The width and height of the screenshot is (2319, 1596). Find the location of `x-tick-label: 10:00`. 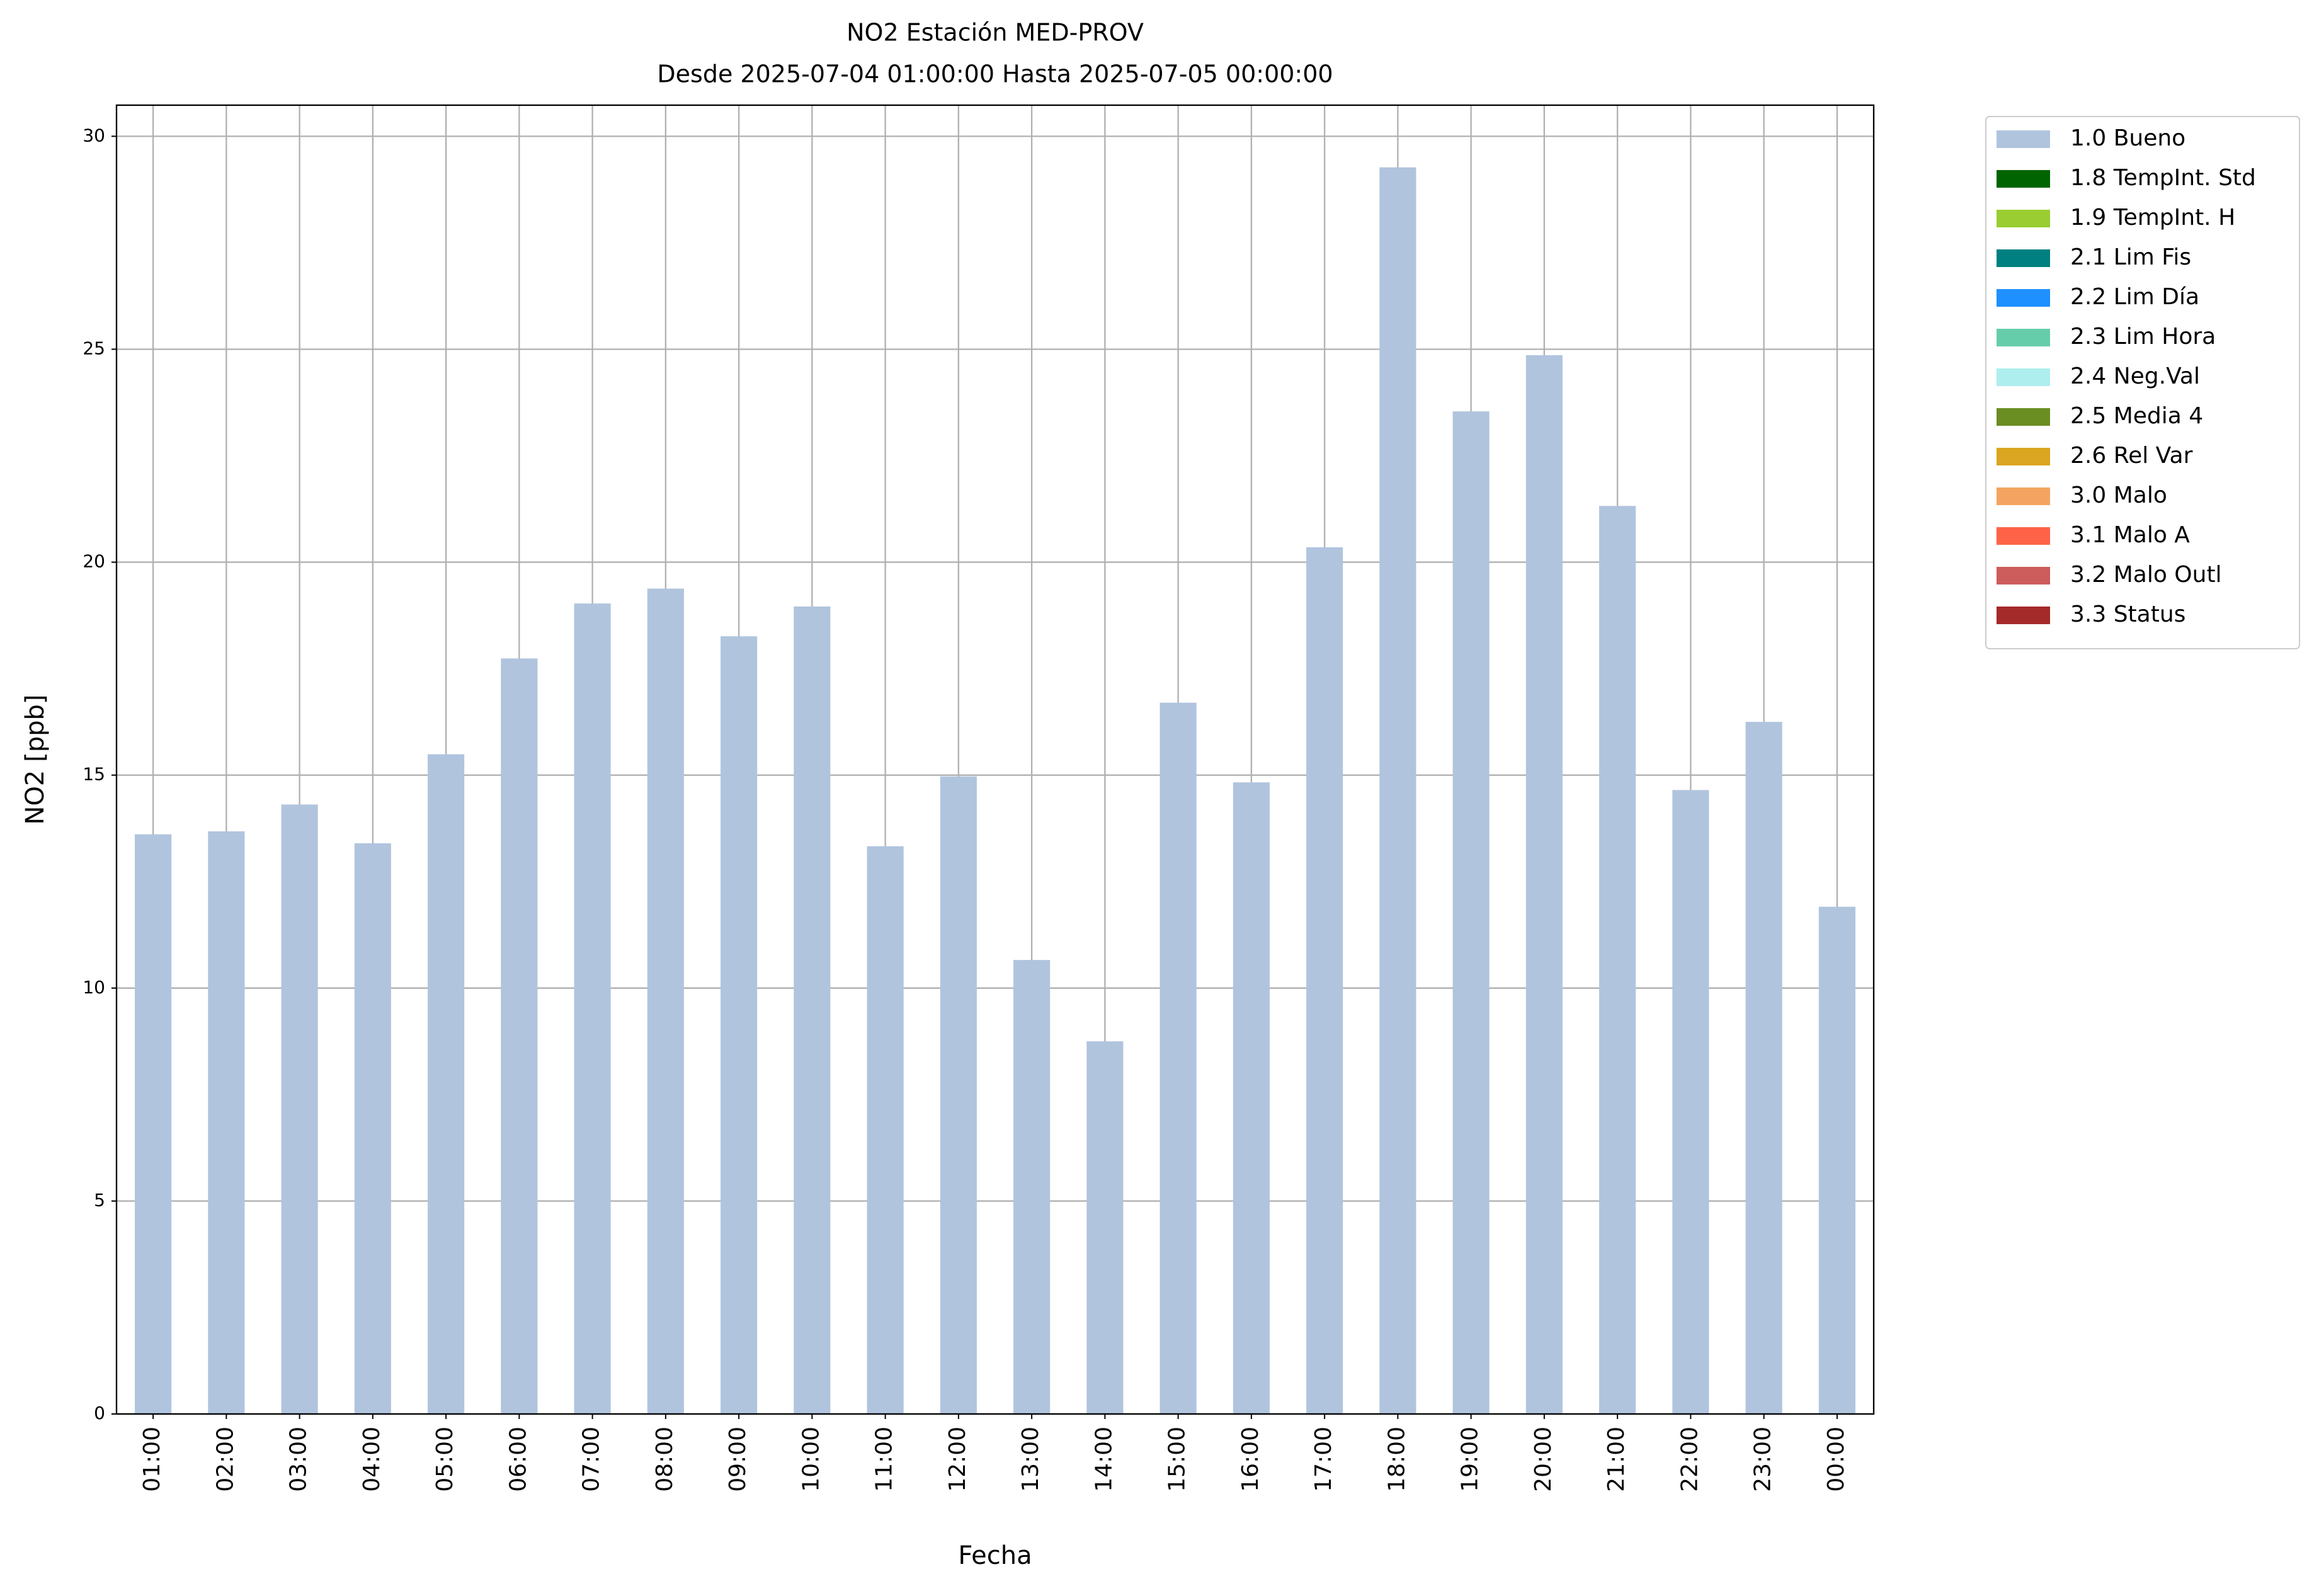

x-tick-label: 10:00 is located at coordinates (811, 1459).